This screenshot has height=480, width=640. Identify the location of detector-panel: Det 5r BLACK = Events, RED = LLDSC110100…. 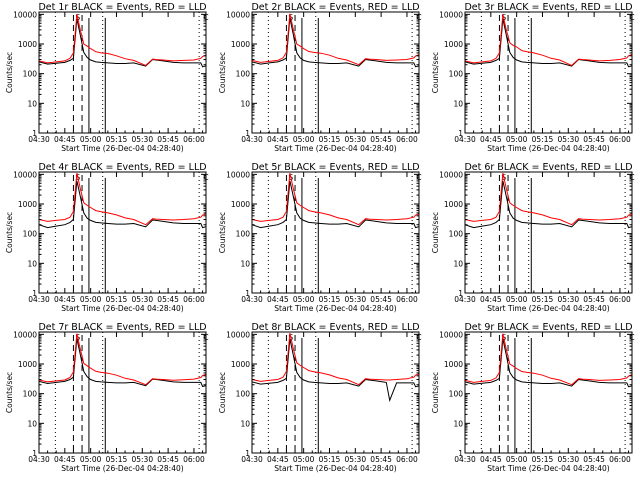
(320, 237).